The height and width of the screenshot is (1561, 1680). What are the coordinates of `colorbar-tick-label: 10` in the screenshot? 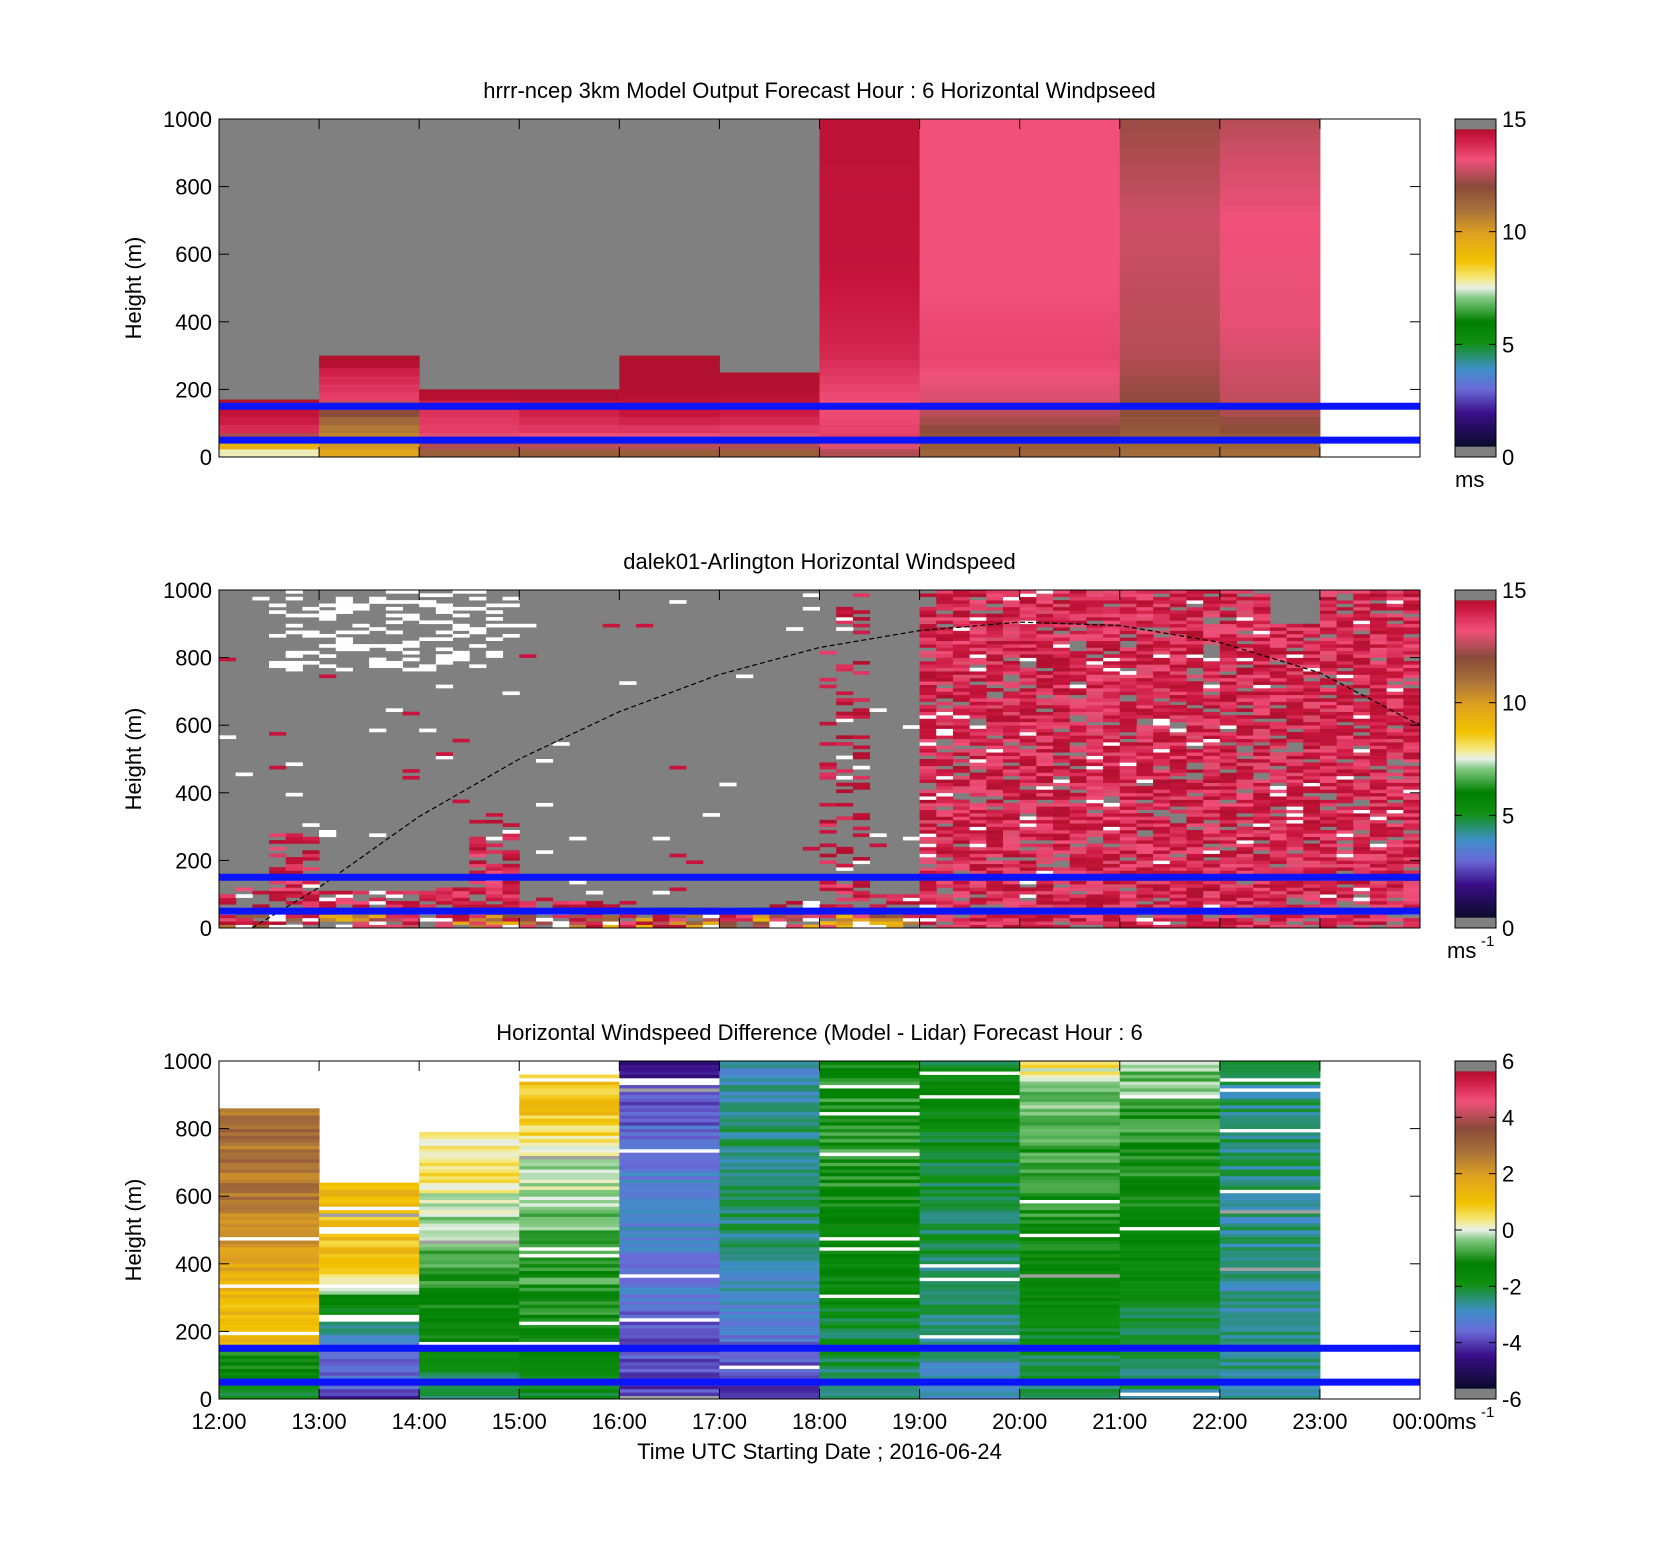 It's located at (1514, 703).